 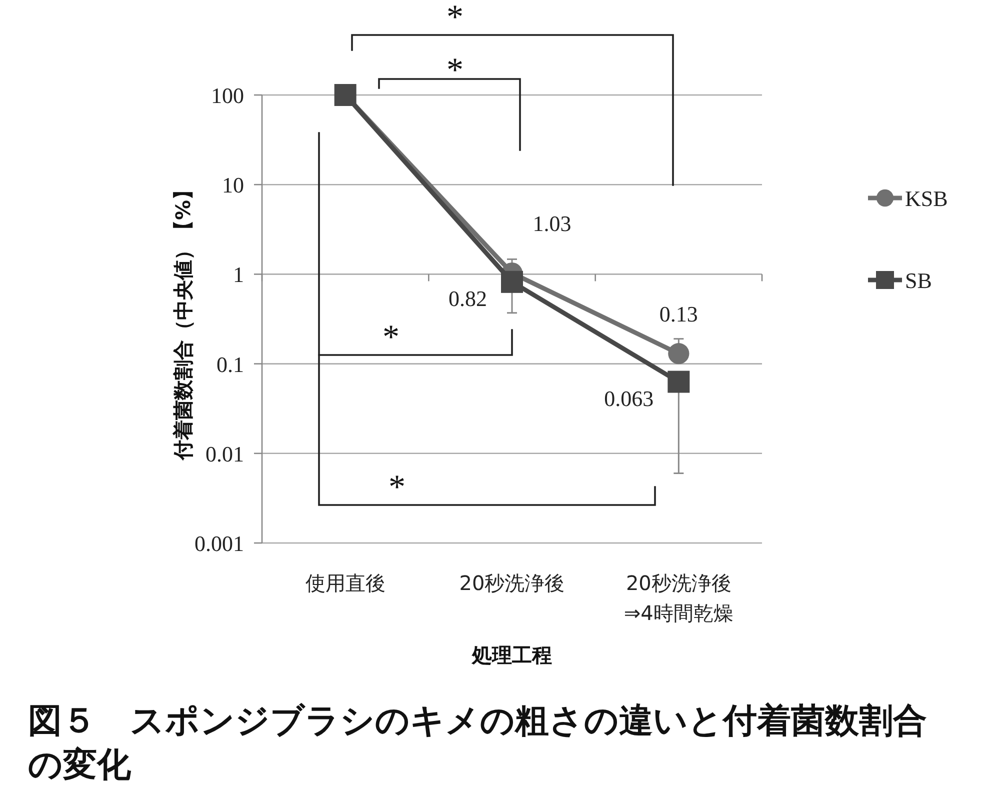 I want to click on legend-label: KSB, so click(x=926, y=198).